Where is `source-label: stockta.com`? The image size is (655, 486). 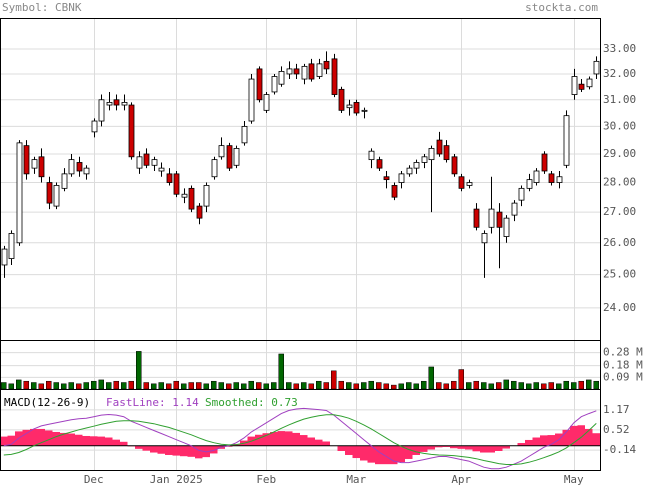 source-label: stockta.com is located at coordinates (561, 7).